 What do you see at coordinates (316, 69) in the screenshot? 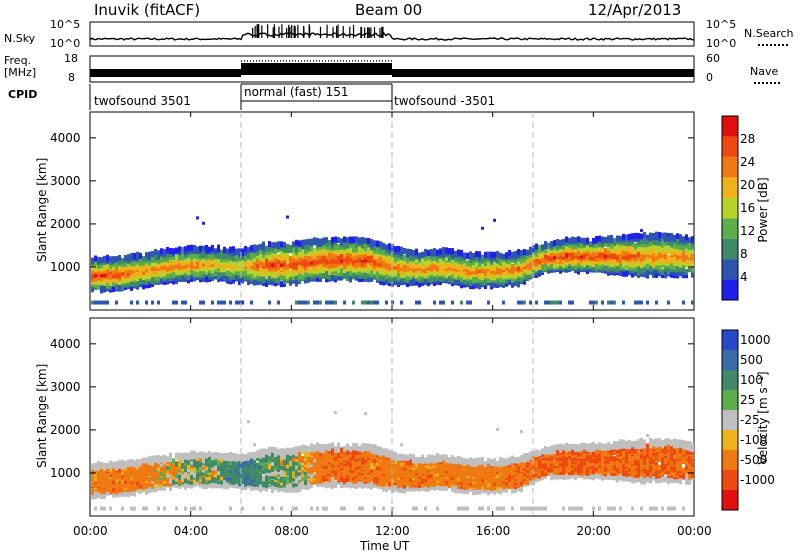
I see `freq-band-normal` at bounding box center [316, 69].